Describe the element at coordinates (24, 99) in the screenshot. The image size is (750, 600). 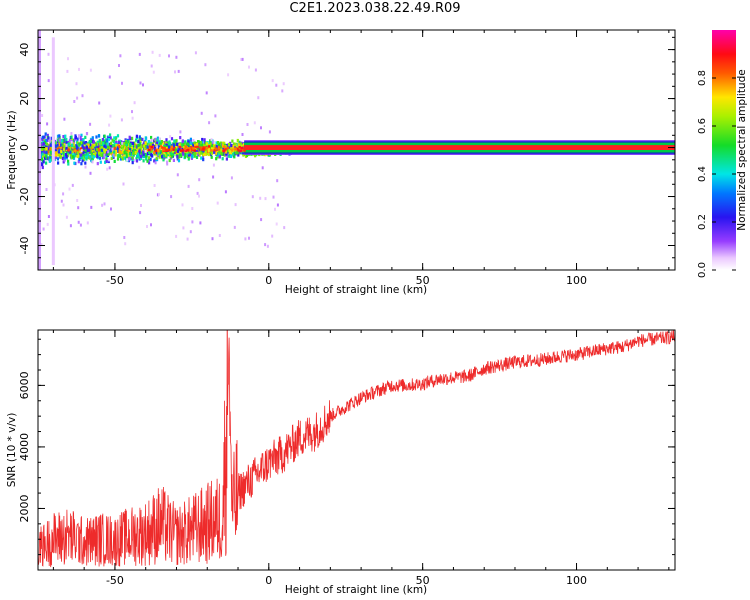
I see `y-tick-label: 20` at that location.